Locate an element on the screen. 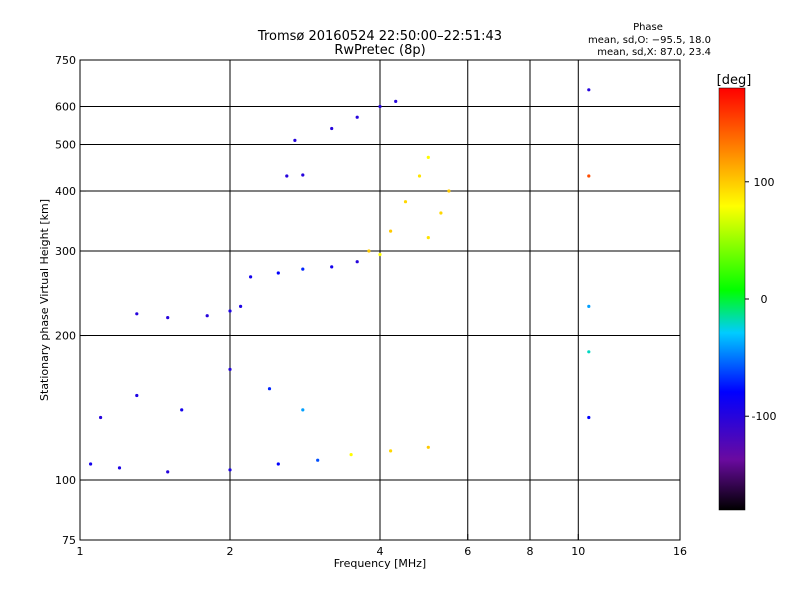 The width and height of the screenshot is (800, 600). phase-stats-x: mean, sd,X: 87.0, 23.4 is located at coordinates (654, 52).